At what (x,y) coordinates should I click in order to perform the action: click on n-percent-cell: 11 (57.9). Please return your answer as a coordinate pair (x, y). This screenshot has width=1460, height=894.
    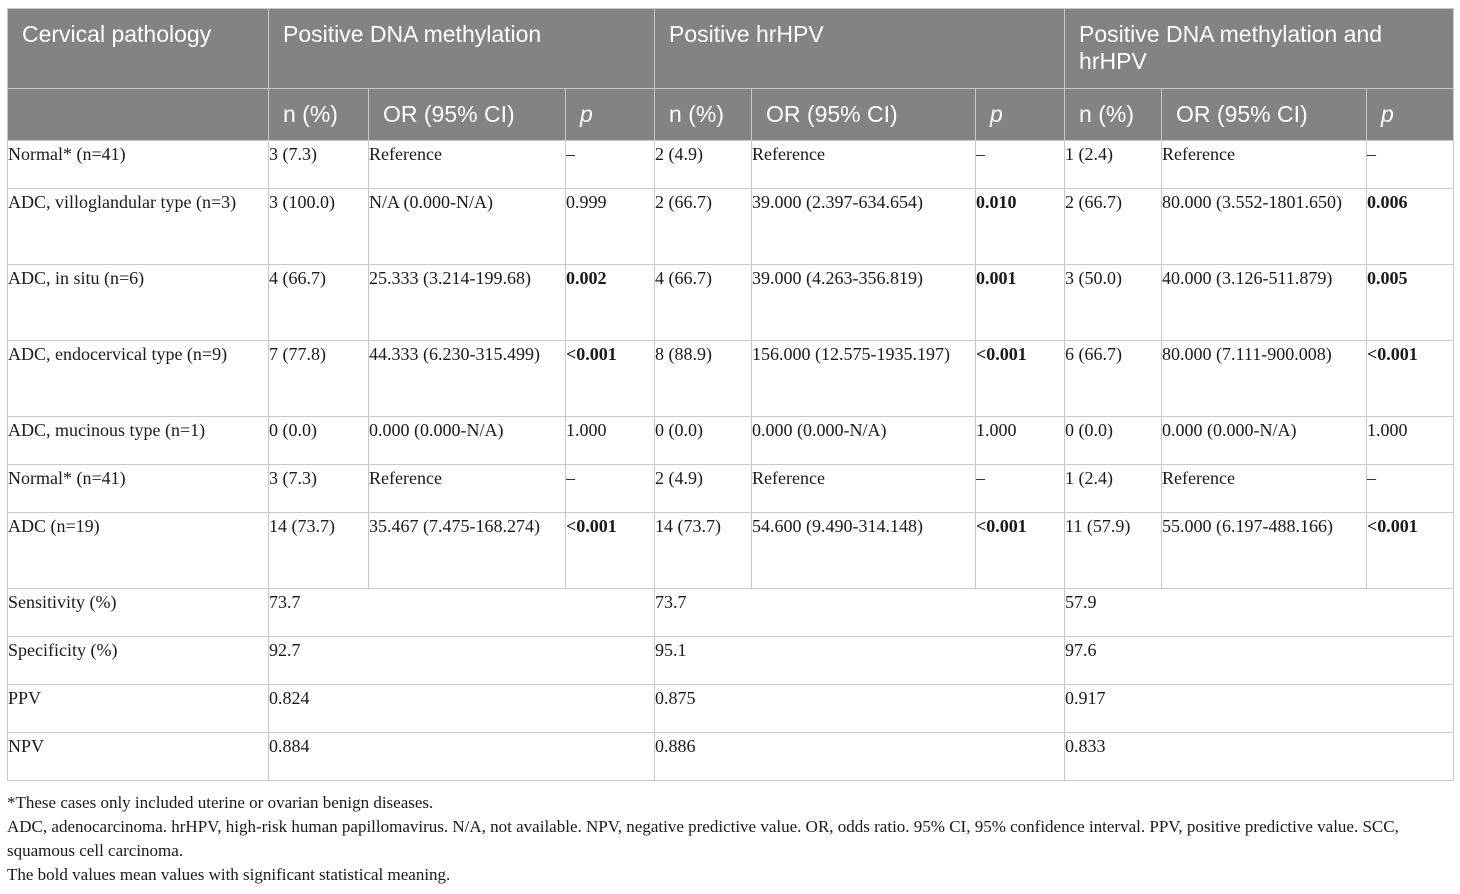
    Looking at the image, I should click on (1113, 550).